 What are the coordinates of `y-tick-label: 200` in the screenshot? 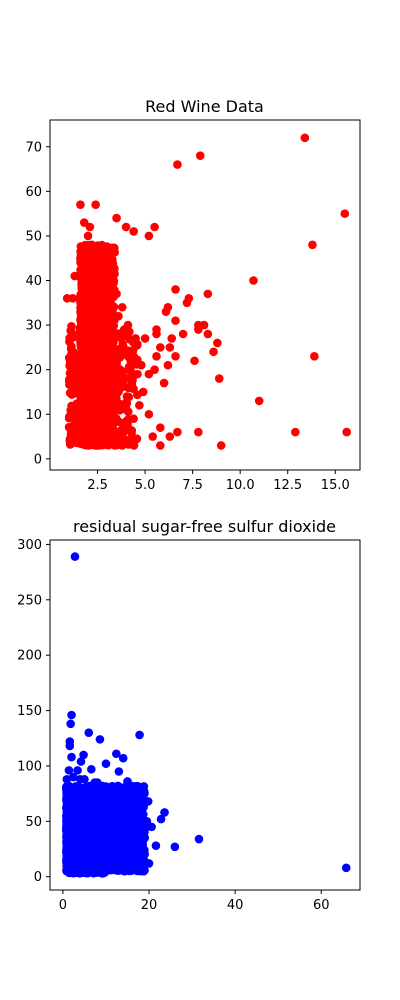 It's located at (29, 656).